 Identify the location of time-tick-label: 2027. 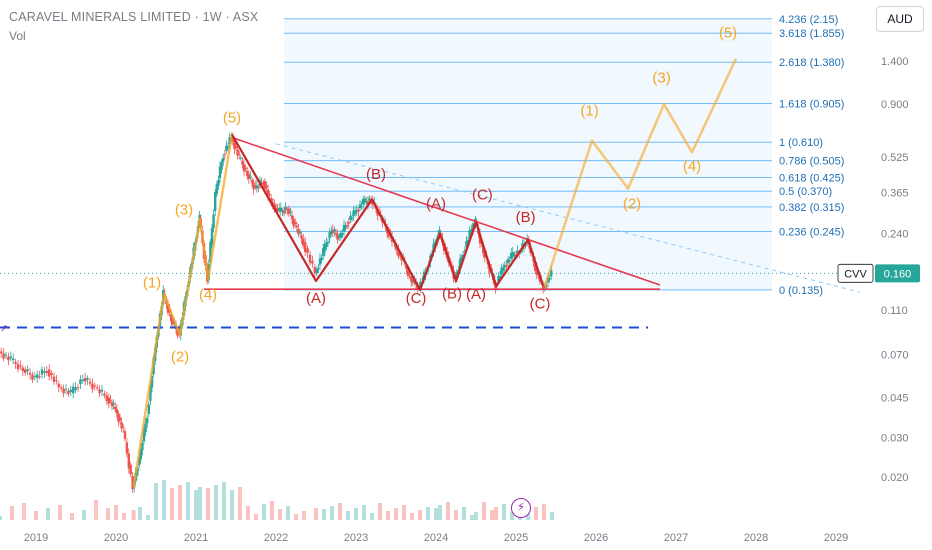
(676, 538).